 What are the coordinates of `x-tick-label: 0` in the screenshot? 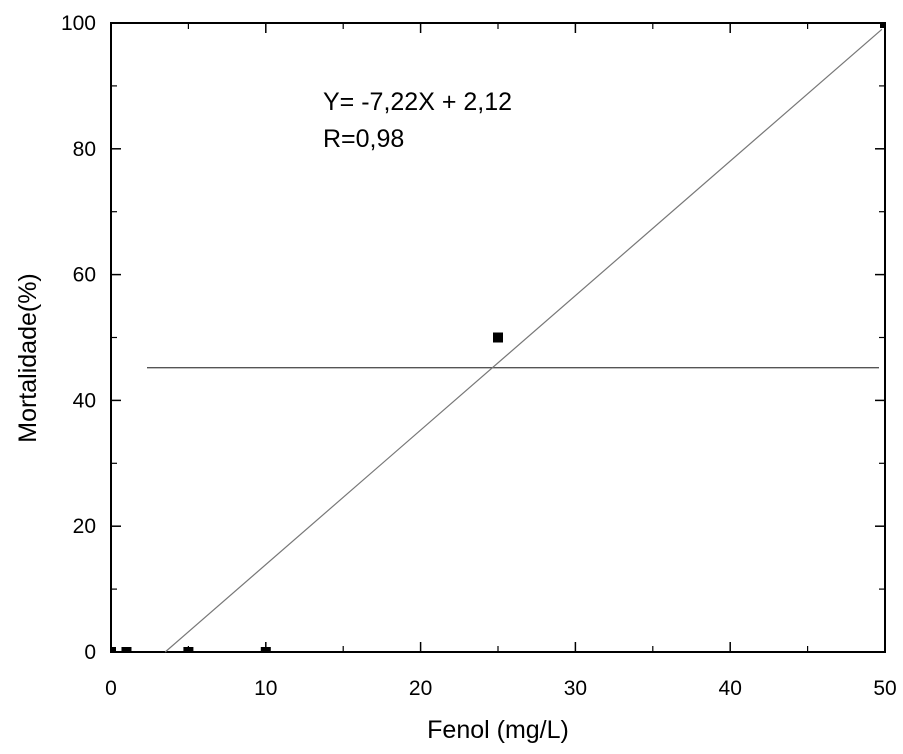 It's located at (111, 688).